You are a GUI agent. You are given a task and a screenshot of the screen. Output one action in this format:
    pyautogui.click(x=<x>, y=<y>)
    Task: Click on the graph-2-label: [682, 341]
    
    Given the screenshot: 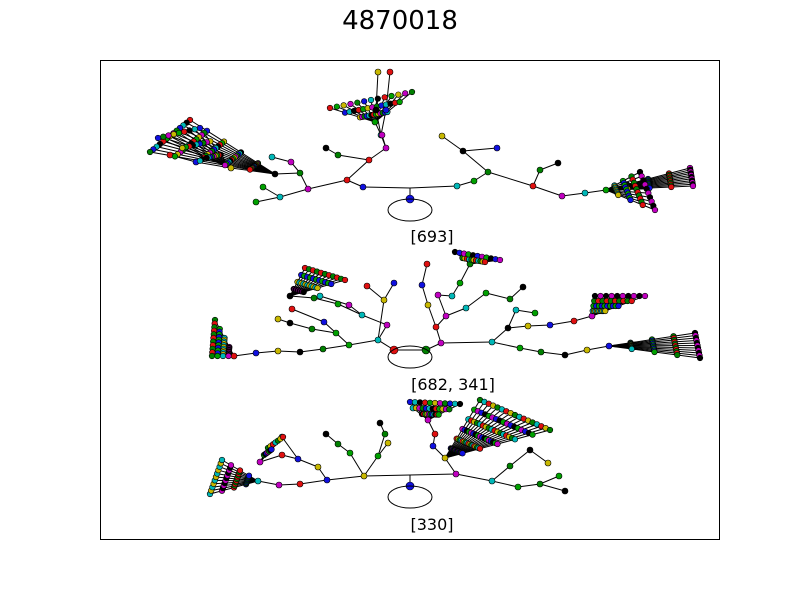 What is the action you would take?
    pyautogui.click(x=453, y=384)
    